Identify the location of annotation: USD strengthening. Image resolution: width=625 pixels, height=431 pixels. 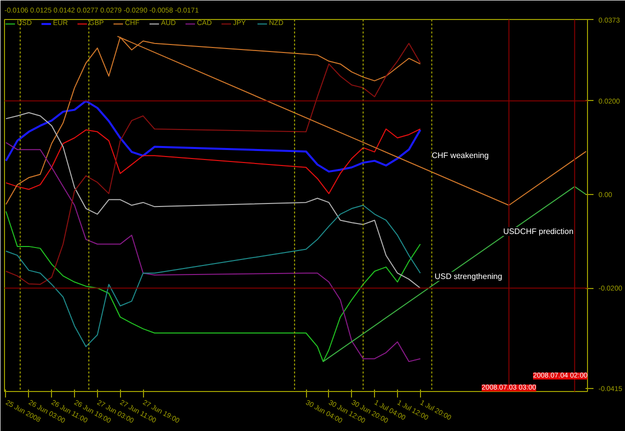
(468, 276).